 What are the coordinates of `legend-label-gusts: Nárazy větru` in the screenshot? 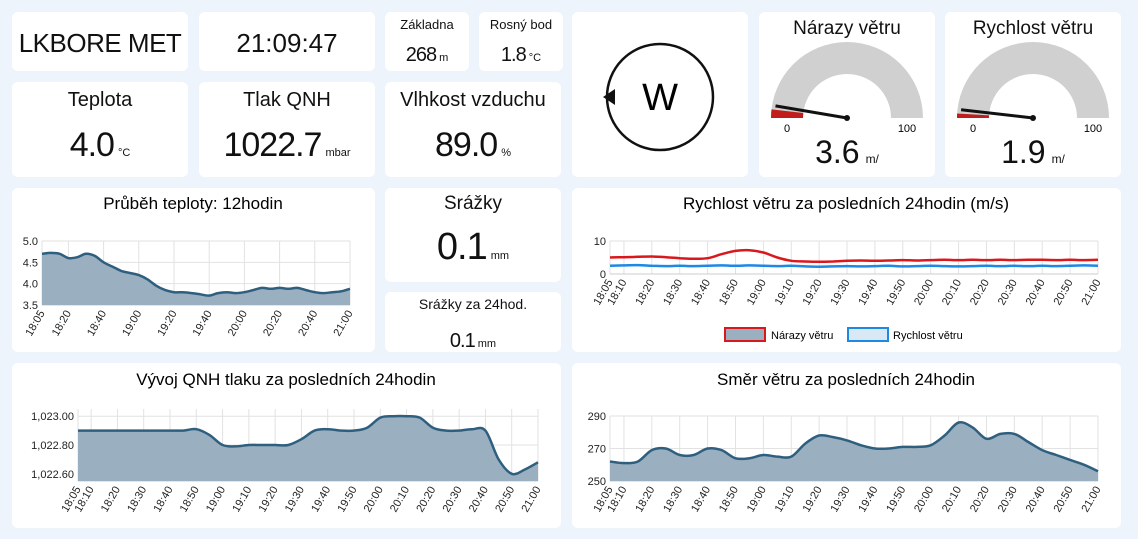 It's located at (802, 336).